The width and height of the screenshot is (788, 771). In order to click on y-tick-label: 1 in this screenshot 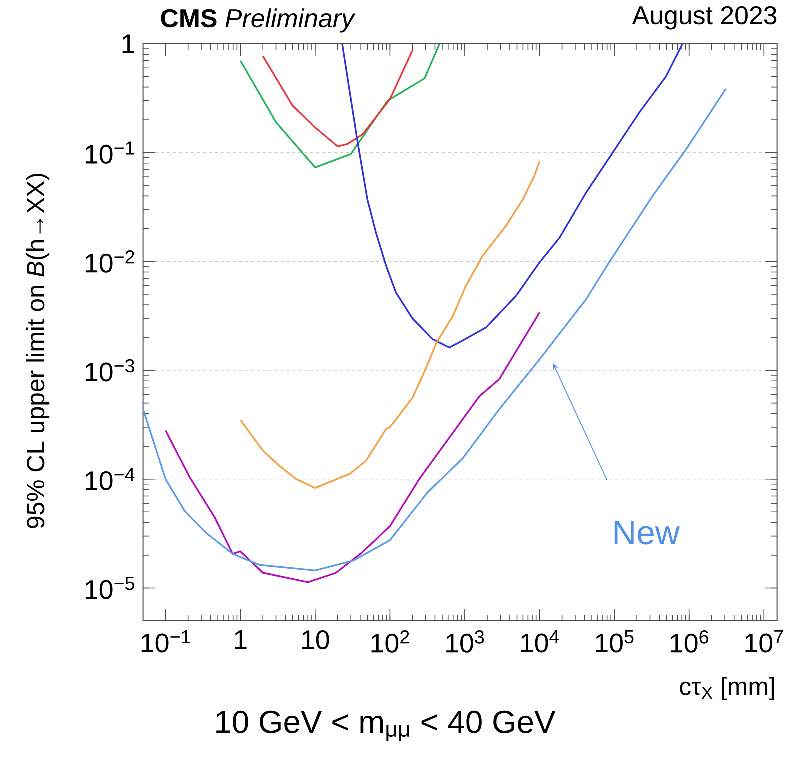, I will do `click(128, 44)`.